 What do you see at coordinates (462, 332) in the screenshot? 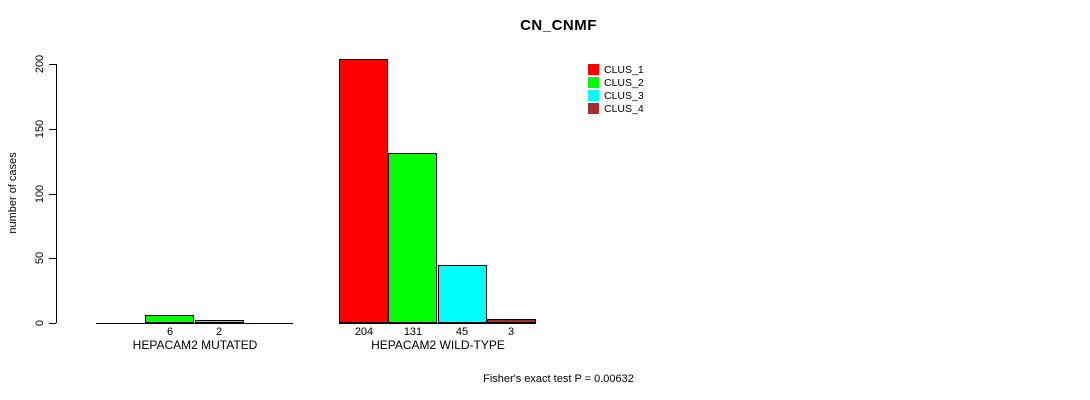
I see `bar-value-label: 45` at bounding box center [462, 332].